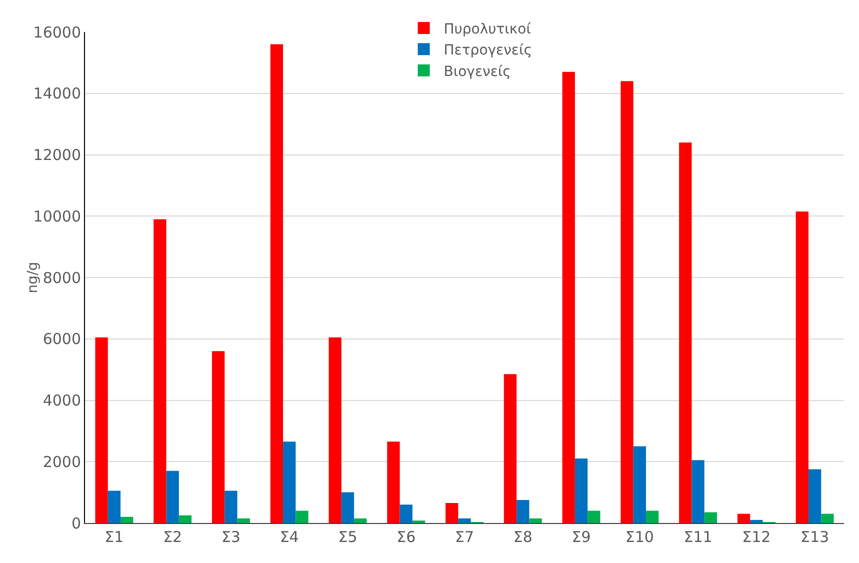 The image size is (859, 563). I want to click on legend-label: Πετρογενείς, so click(488, 50).